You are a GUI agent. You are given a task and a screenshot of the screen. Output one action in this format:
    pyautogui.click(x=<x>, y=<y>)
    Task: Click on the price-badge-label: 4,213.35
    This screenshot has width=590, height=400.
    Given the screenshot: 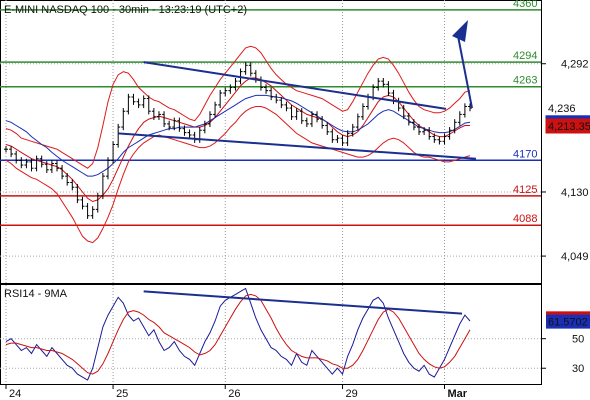 What is the action you would take?
    pyautogui.click(x=569, y=127)
    